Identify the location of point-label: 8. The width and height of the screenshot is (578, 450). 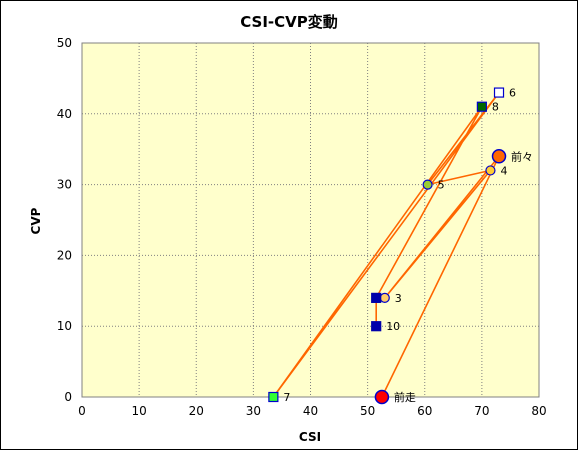
(495, 107).